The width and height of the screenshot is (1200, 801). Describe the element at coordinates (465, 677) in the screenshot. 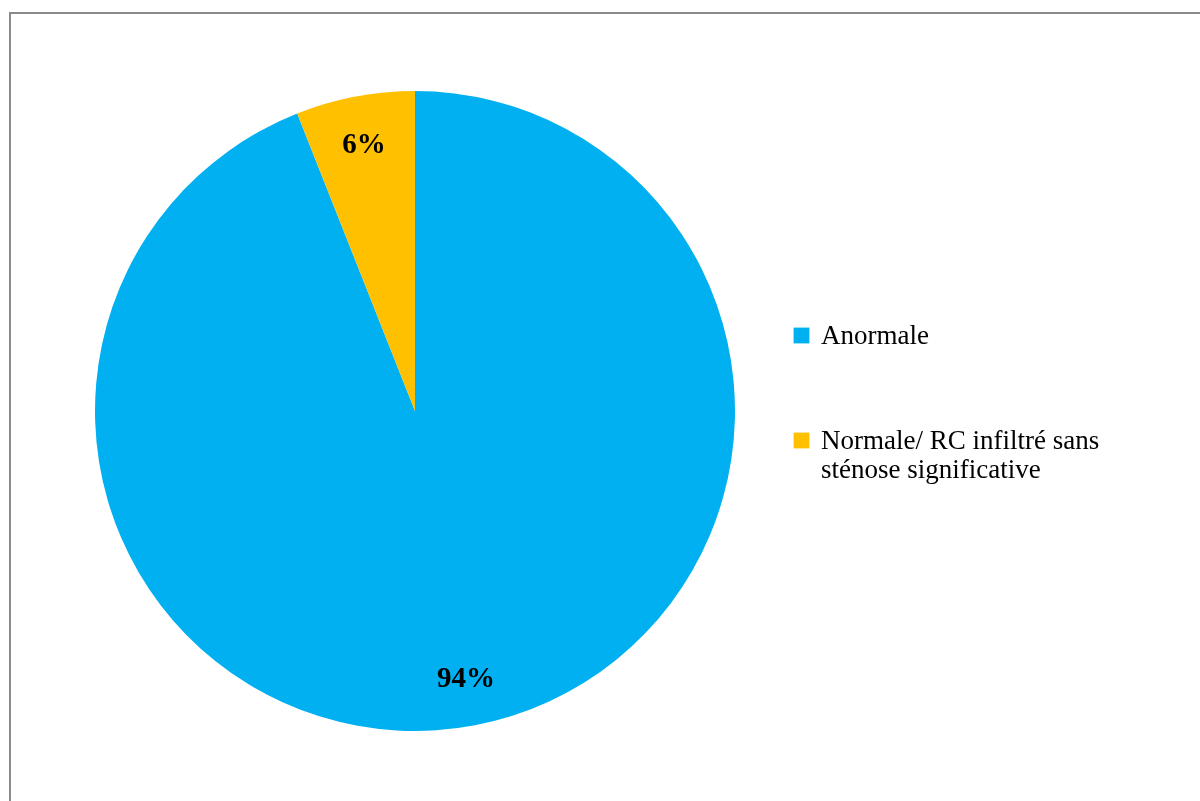

I see `data-label: 94%` at that location.